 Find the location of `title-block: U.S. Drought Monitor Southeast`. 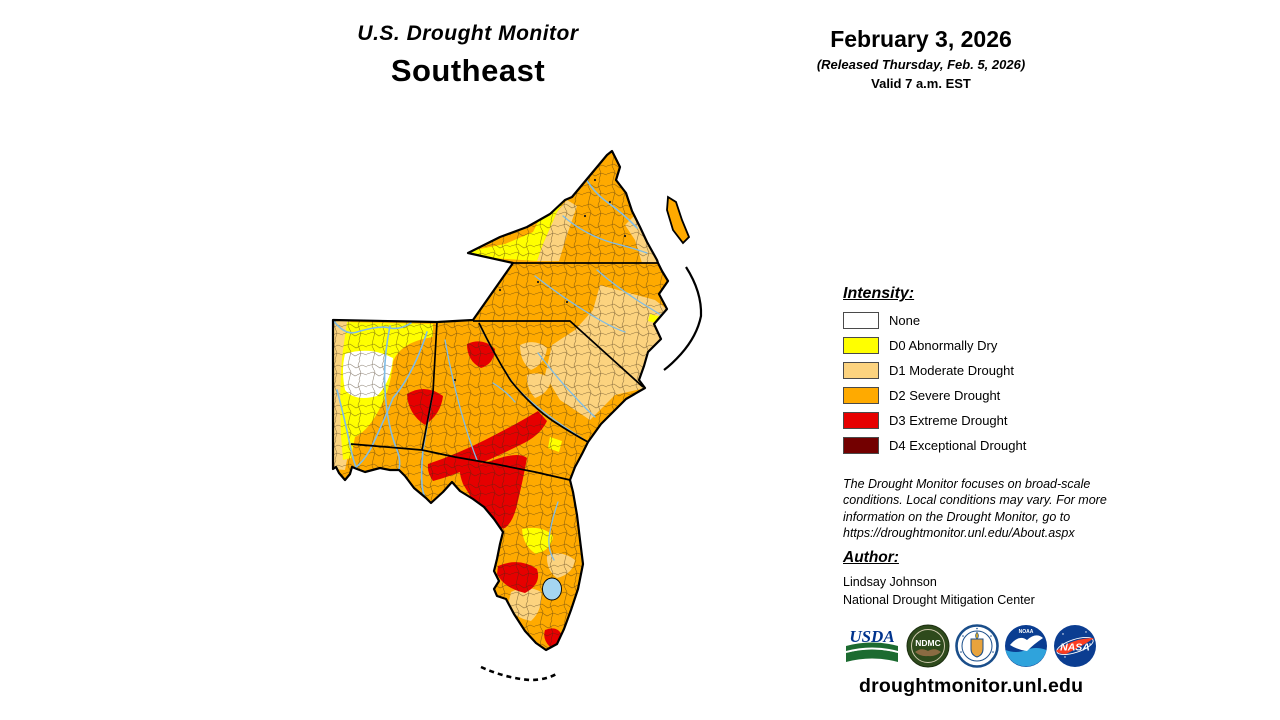

title-block: U.S. Drought Monitor Southeast is located at coordinates (468, 55).